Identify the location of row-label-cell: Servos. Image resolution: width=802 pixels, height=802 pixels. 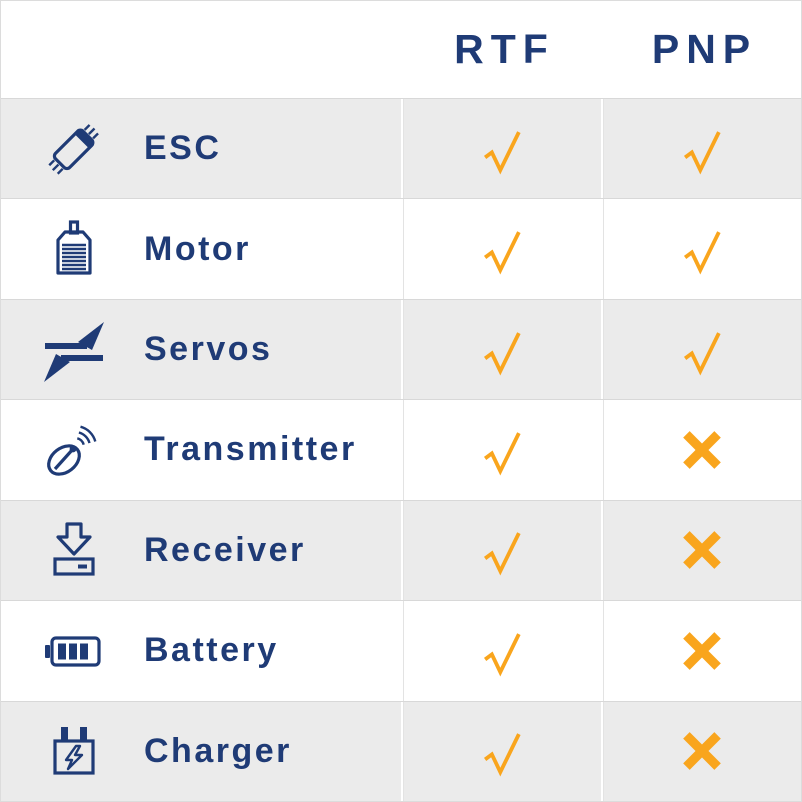
(201, 349).